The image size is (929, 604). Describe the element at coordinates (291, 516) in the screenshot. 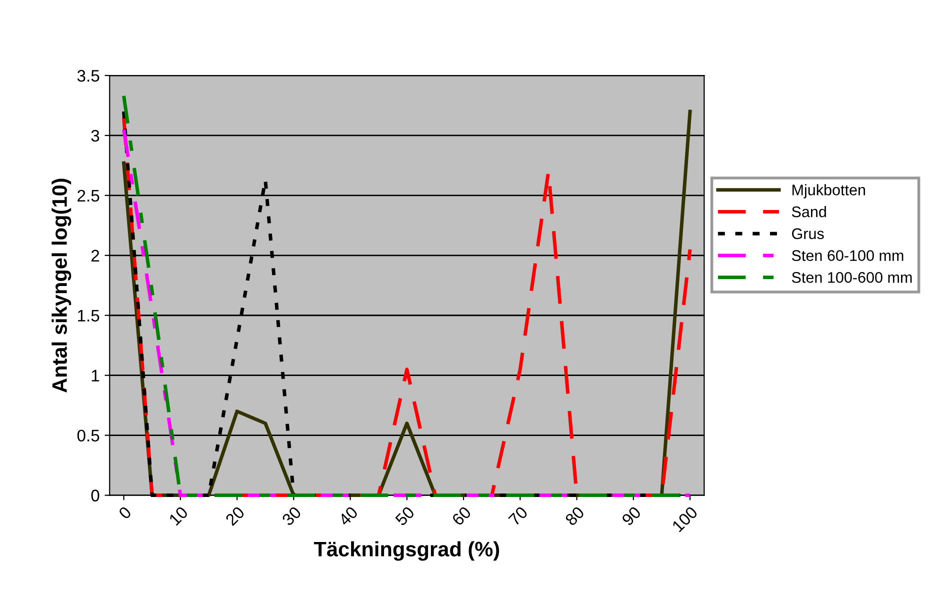

I see `x-tick-label: 30` at that location.